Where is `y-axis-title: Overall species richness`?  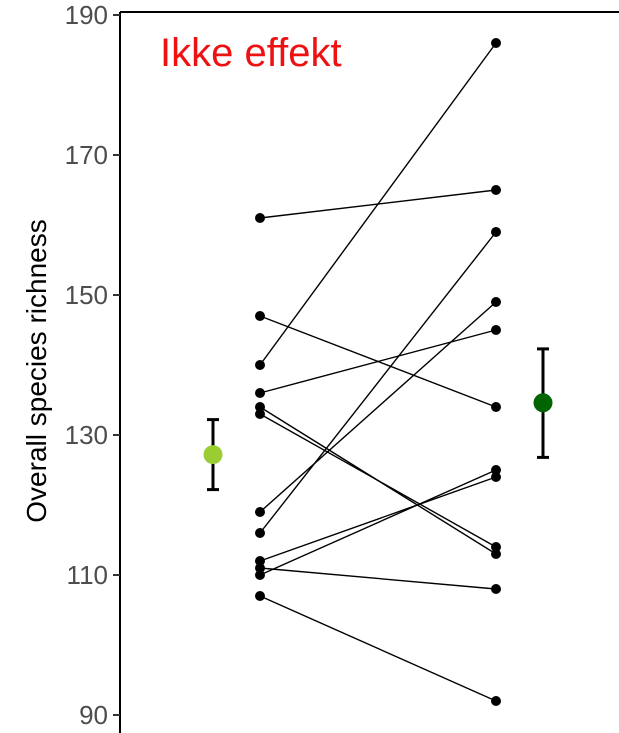 y-axis-title: Overall species richness is located at coordinates (36, 370).